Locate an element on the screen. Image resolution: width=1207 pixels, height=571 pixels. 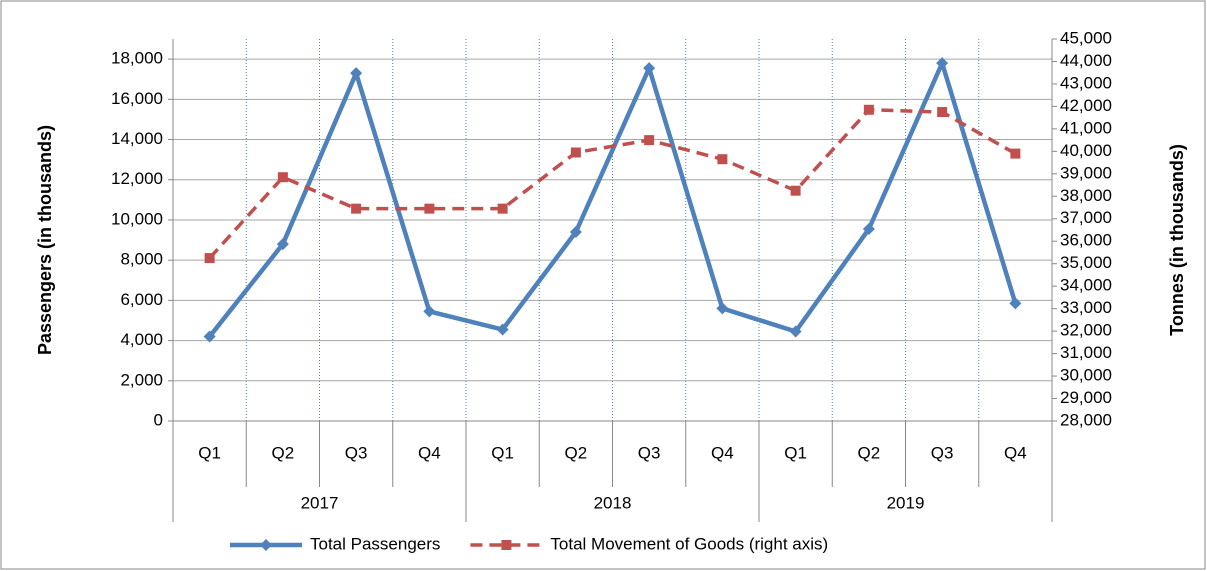
y2-tick-label: 29,000 is located at coordinates (1086, 397).